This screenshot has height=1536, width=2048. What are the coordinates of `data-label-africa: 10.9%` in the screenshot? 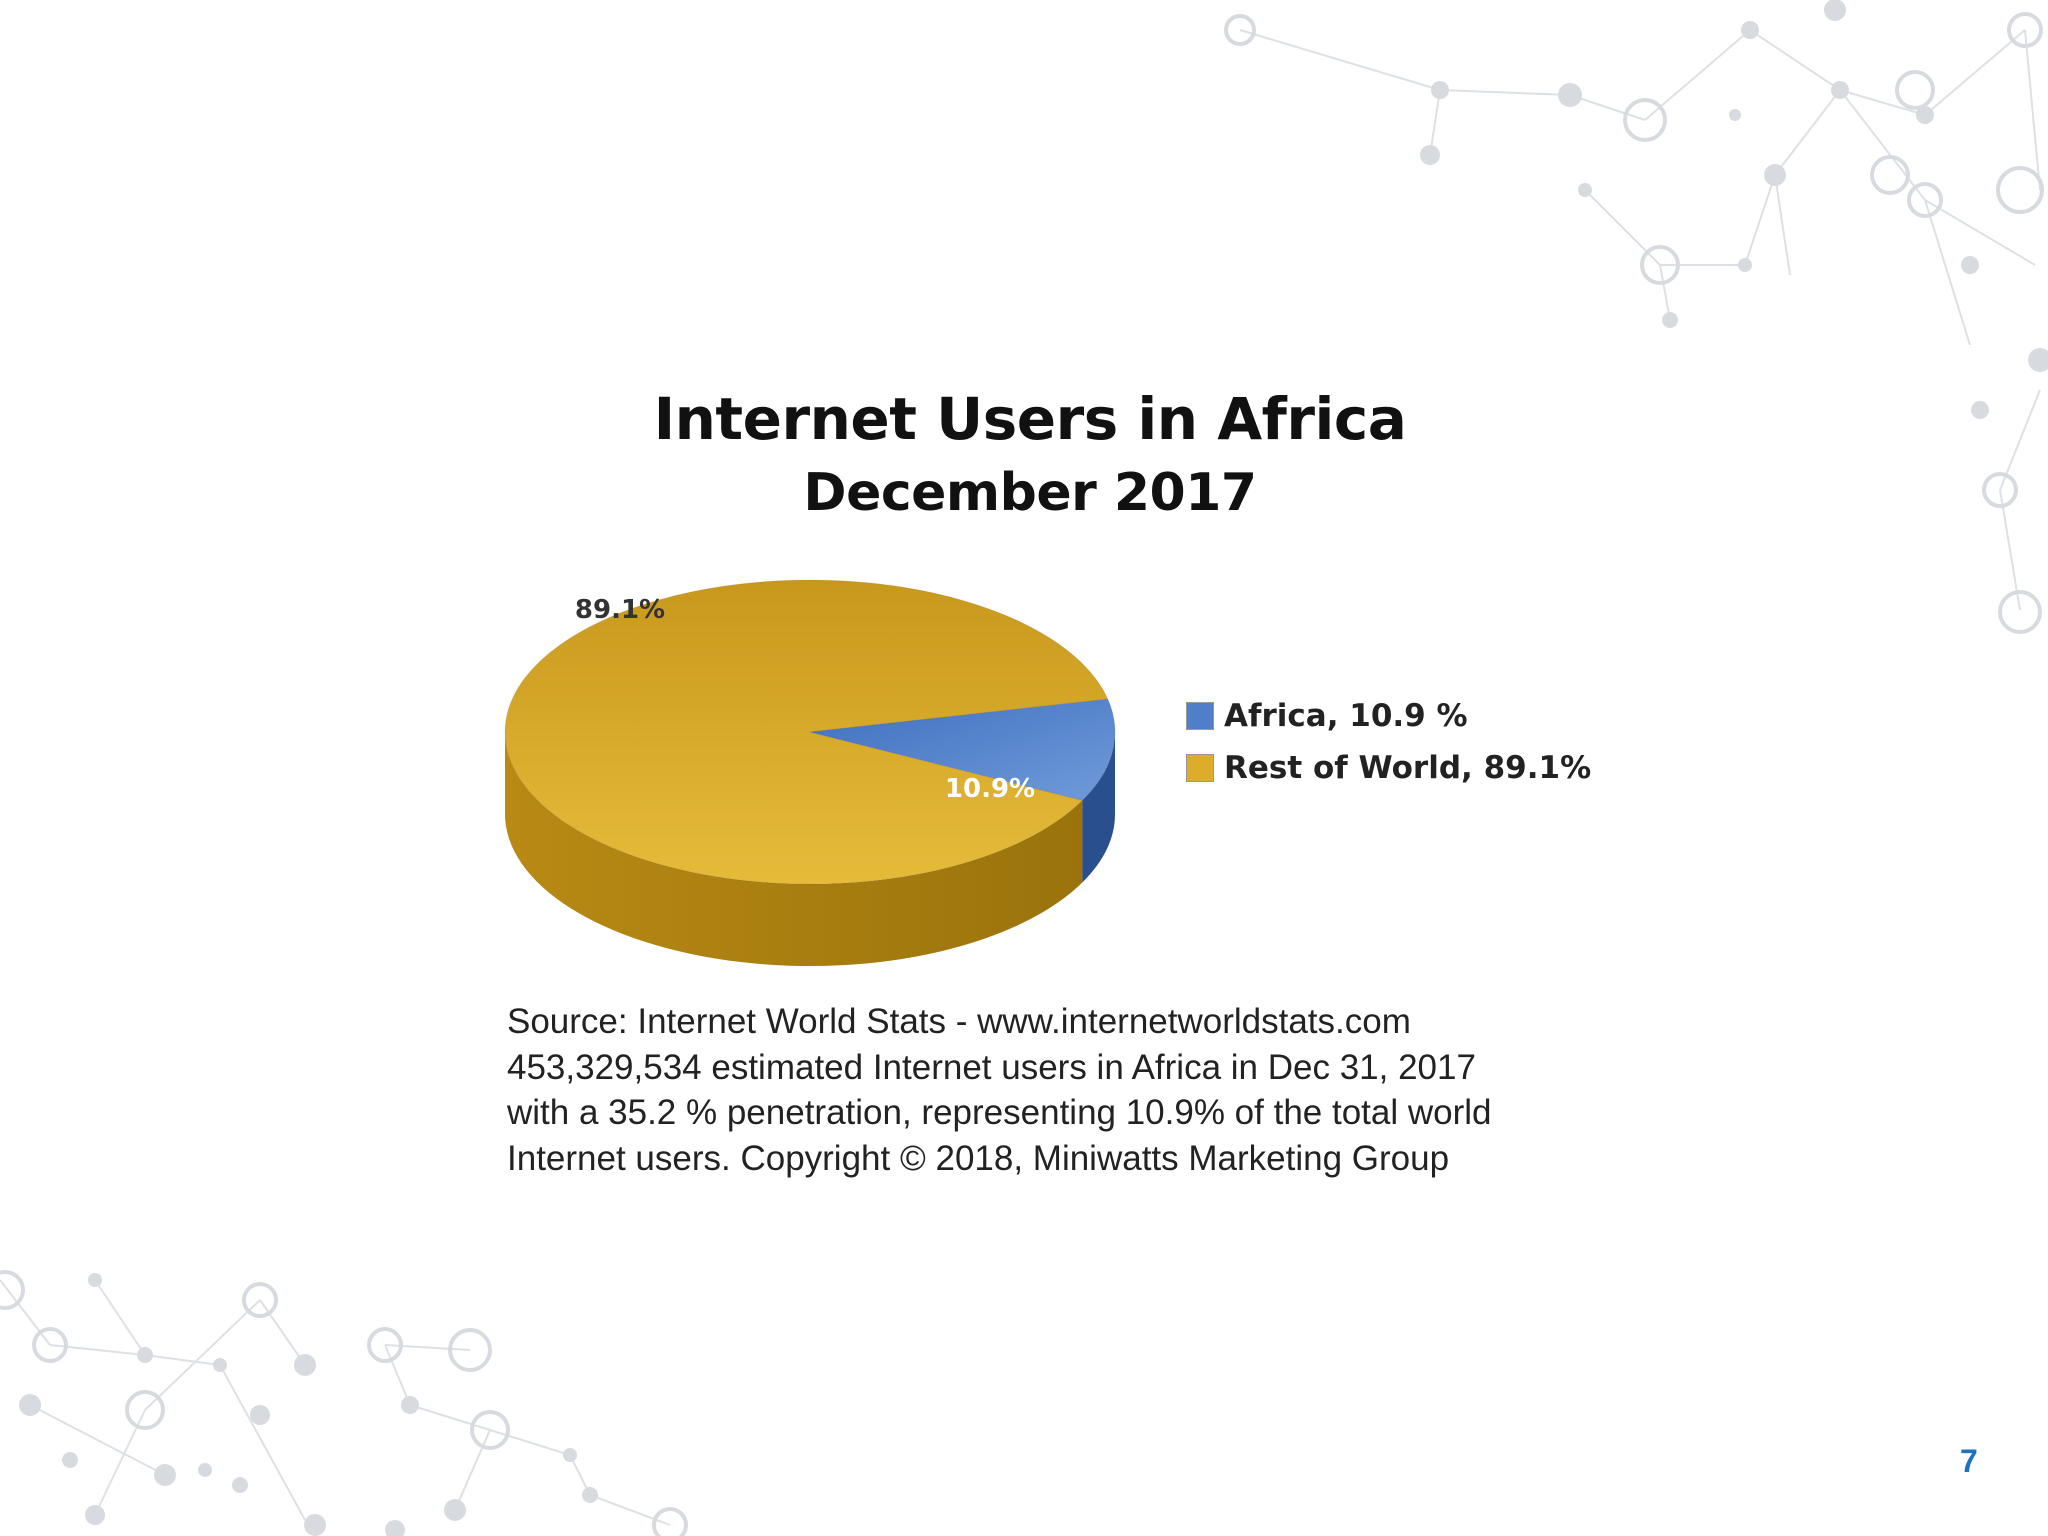 It's located at (990, 789).